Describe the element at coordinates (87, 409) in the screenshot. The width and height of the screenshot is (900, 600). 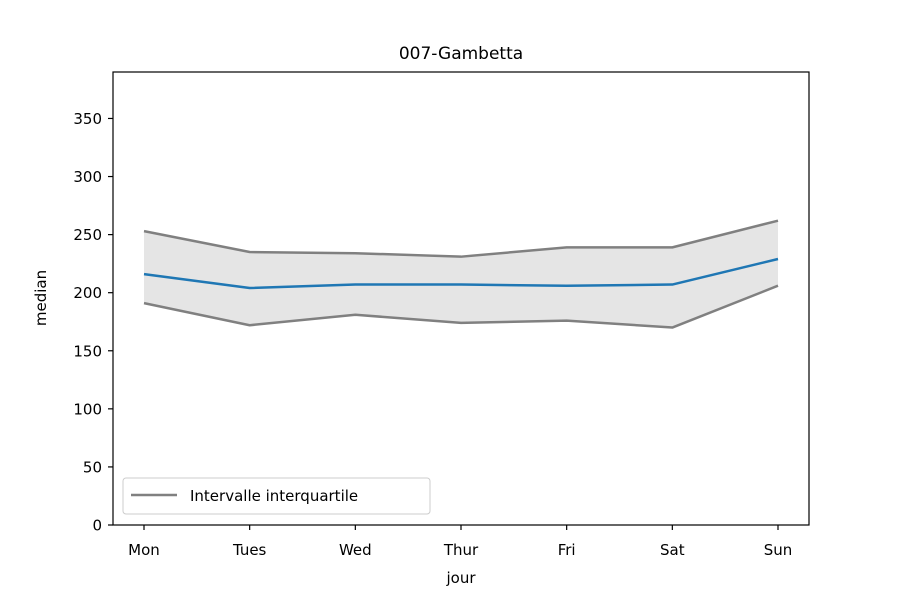
I see `y-tick-label: 100` at that location.